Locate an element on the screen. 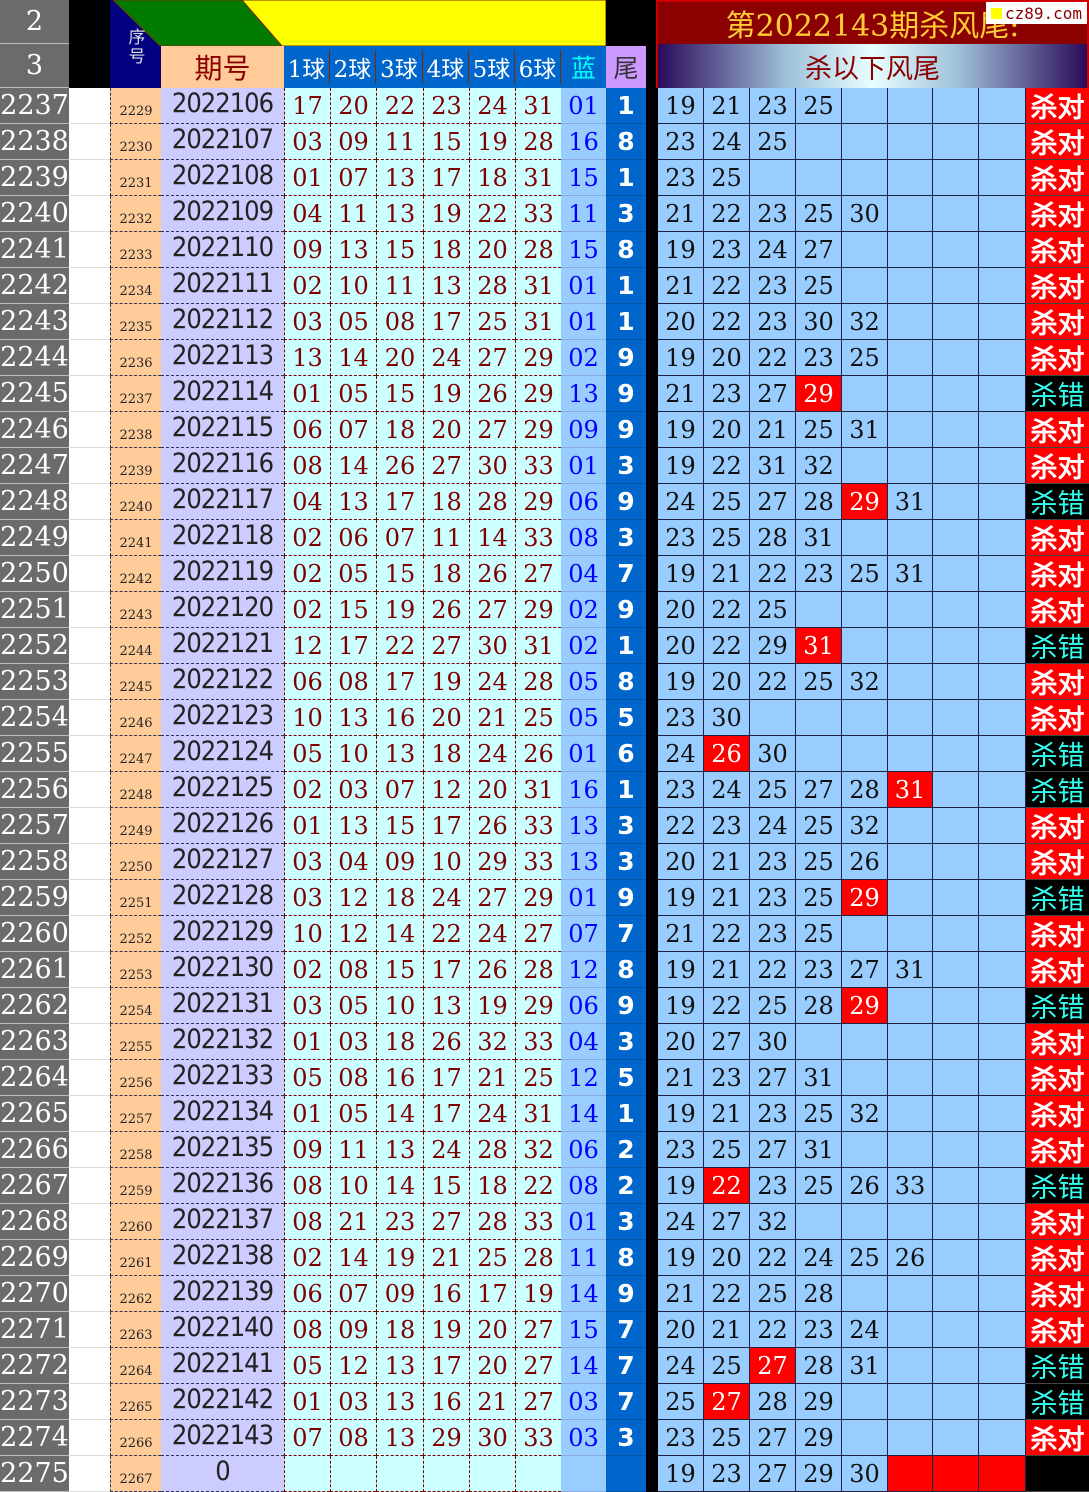 The height and width of the screenshot is (1492, 1089). ball-cell-6: 29 is located at coordinates (538, 1006).